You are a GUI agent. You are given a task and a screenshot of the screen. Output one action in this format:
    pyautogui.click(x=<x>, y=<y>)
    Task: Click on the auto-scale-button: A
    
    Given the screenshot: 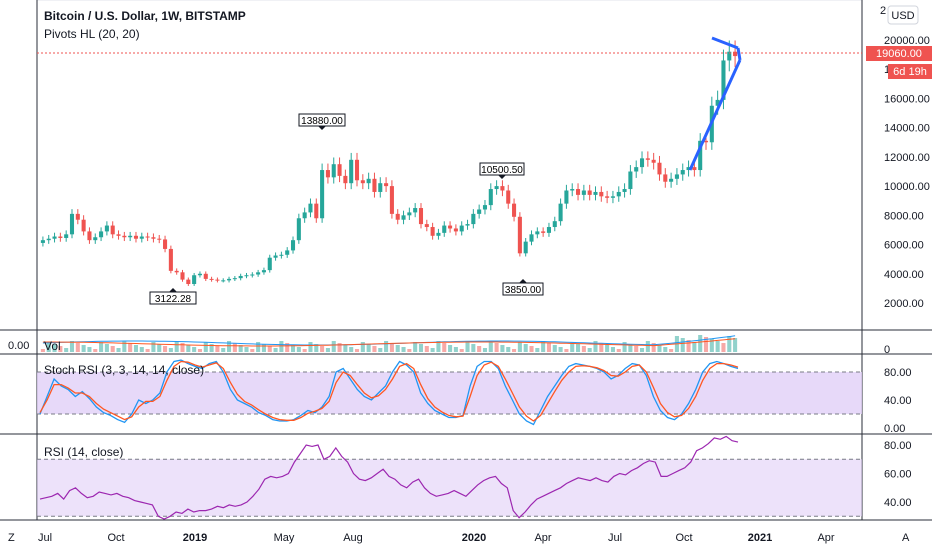 What is the action you would take?
    pyautogui.click(x=906, y=538)
    